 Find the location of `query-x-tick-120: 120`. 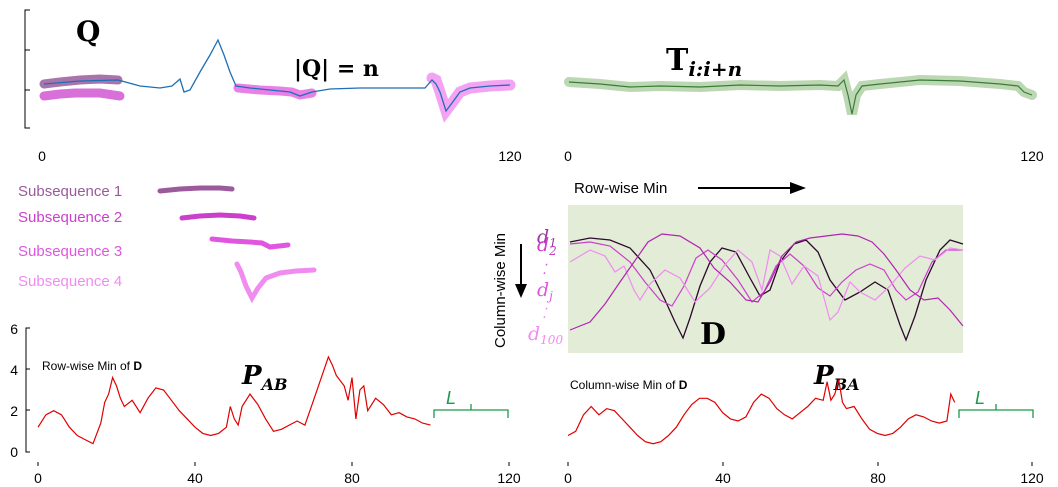

query-x-tick-120: 120 is located at coordinates (510, 156).